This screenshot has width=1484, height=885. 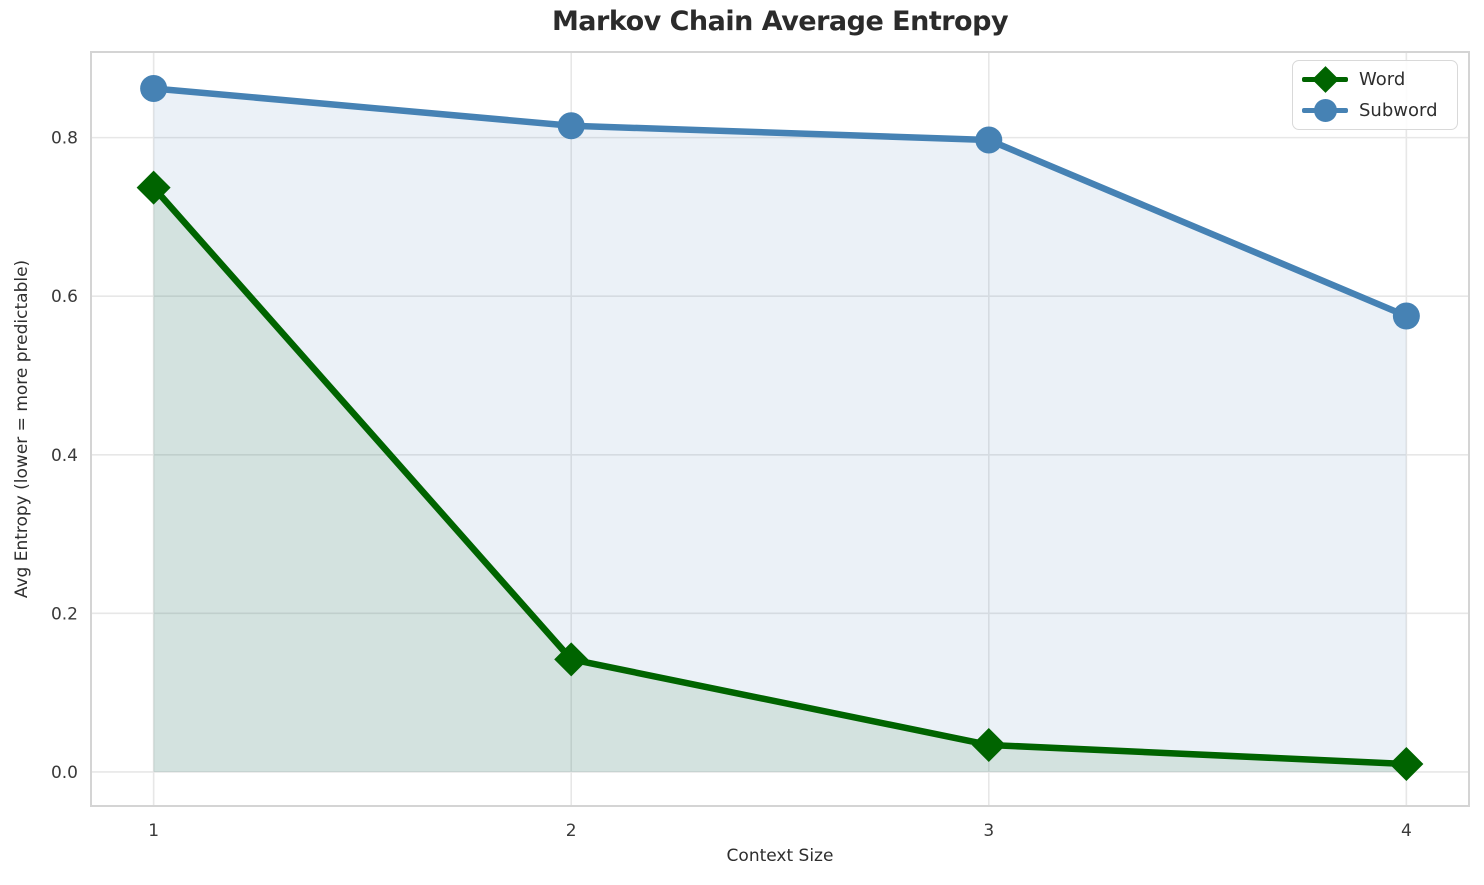 I want to click on x-tick-label-4: 4, so click(x=1406, y=831).